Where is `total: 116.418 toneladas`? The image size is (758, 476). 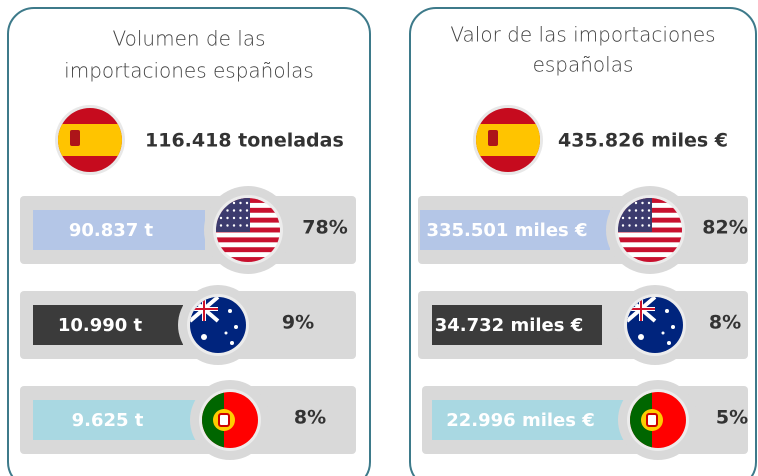
total: 116.418 toneladas is located at coordinates (244, 141).